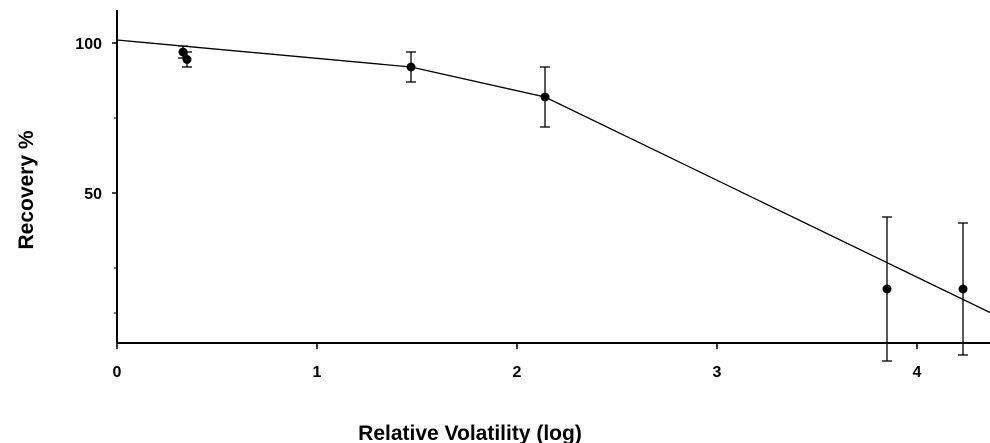 The image size is (990, 443). What do you see at coordinates (317, 372) in the screenshot?
I see `x-tick-label: 1` at bounding box center [317, 372].